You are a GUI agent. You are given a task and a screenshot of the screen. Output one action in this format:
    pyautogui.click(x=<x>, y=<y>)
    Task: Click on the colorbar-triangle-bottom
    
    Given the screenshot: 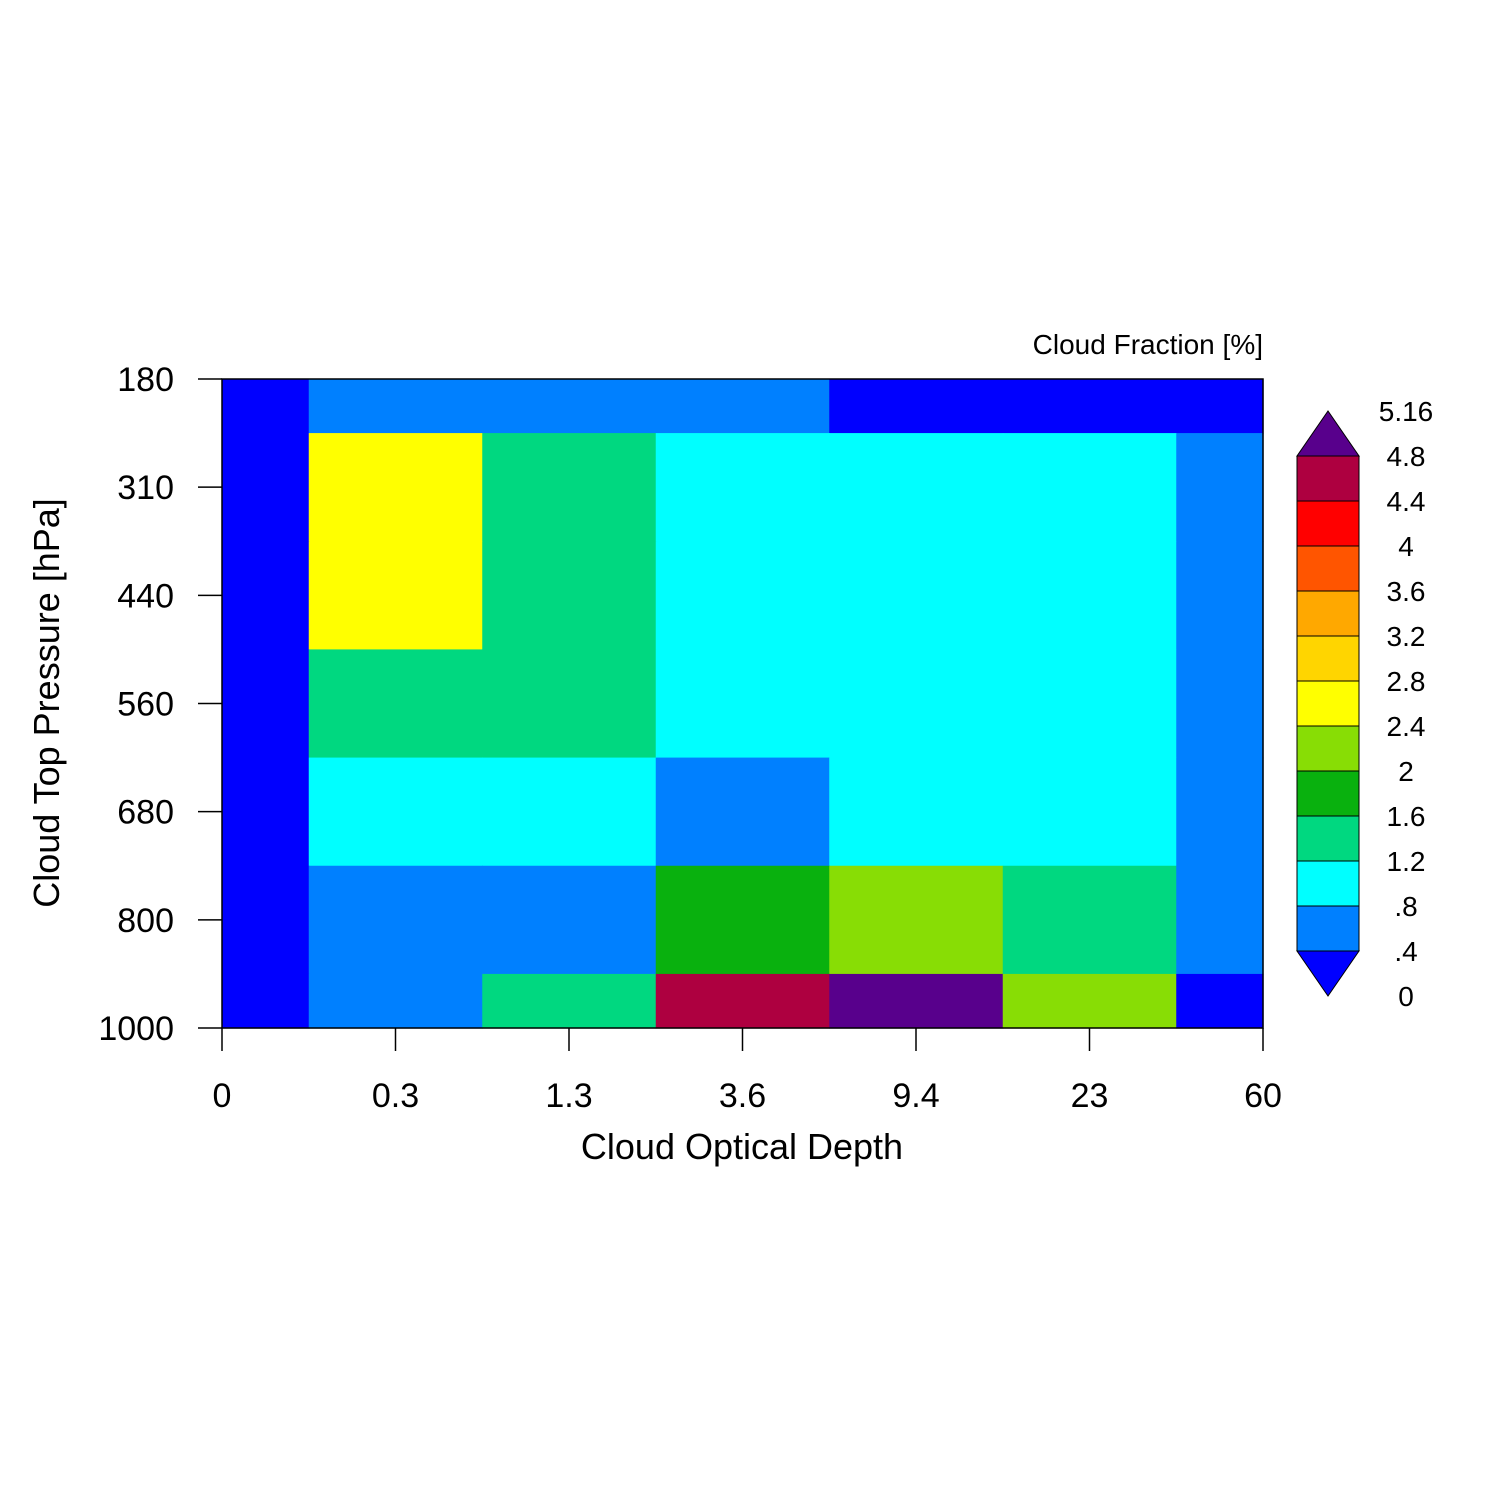 What is the action you would take?
    pyautogui.click(x=1328, y=973)
    